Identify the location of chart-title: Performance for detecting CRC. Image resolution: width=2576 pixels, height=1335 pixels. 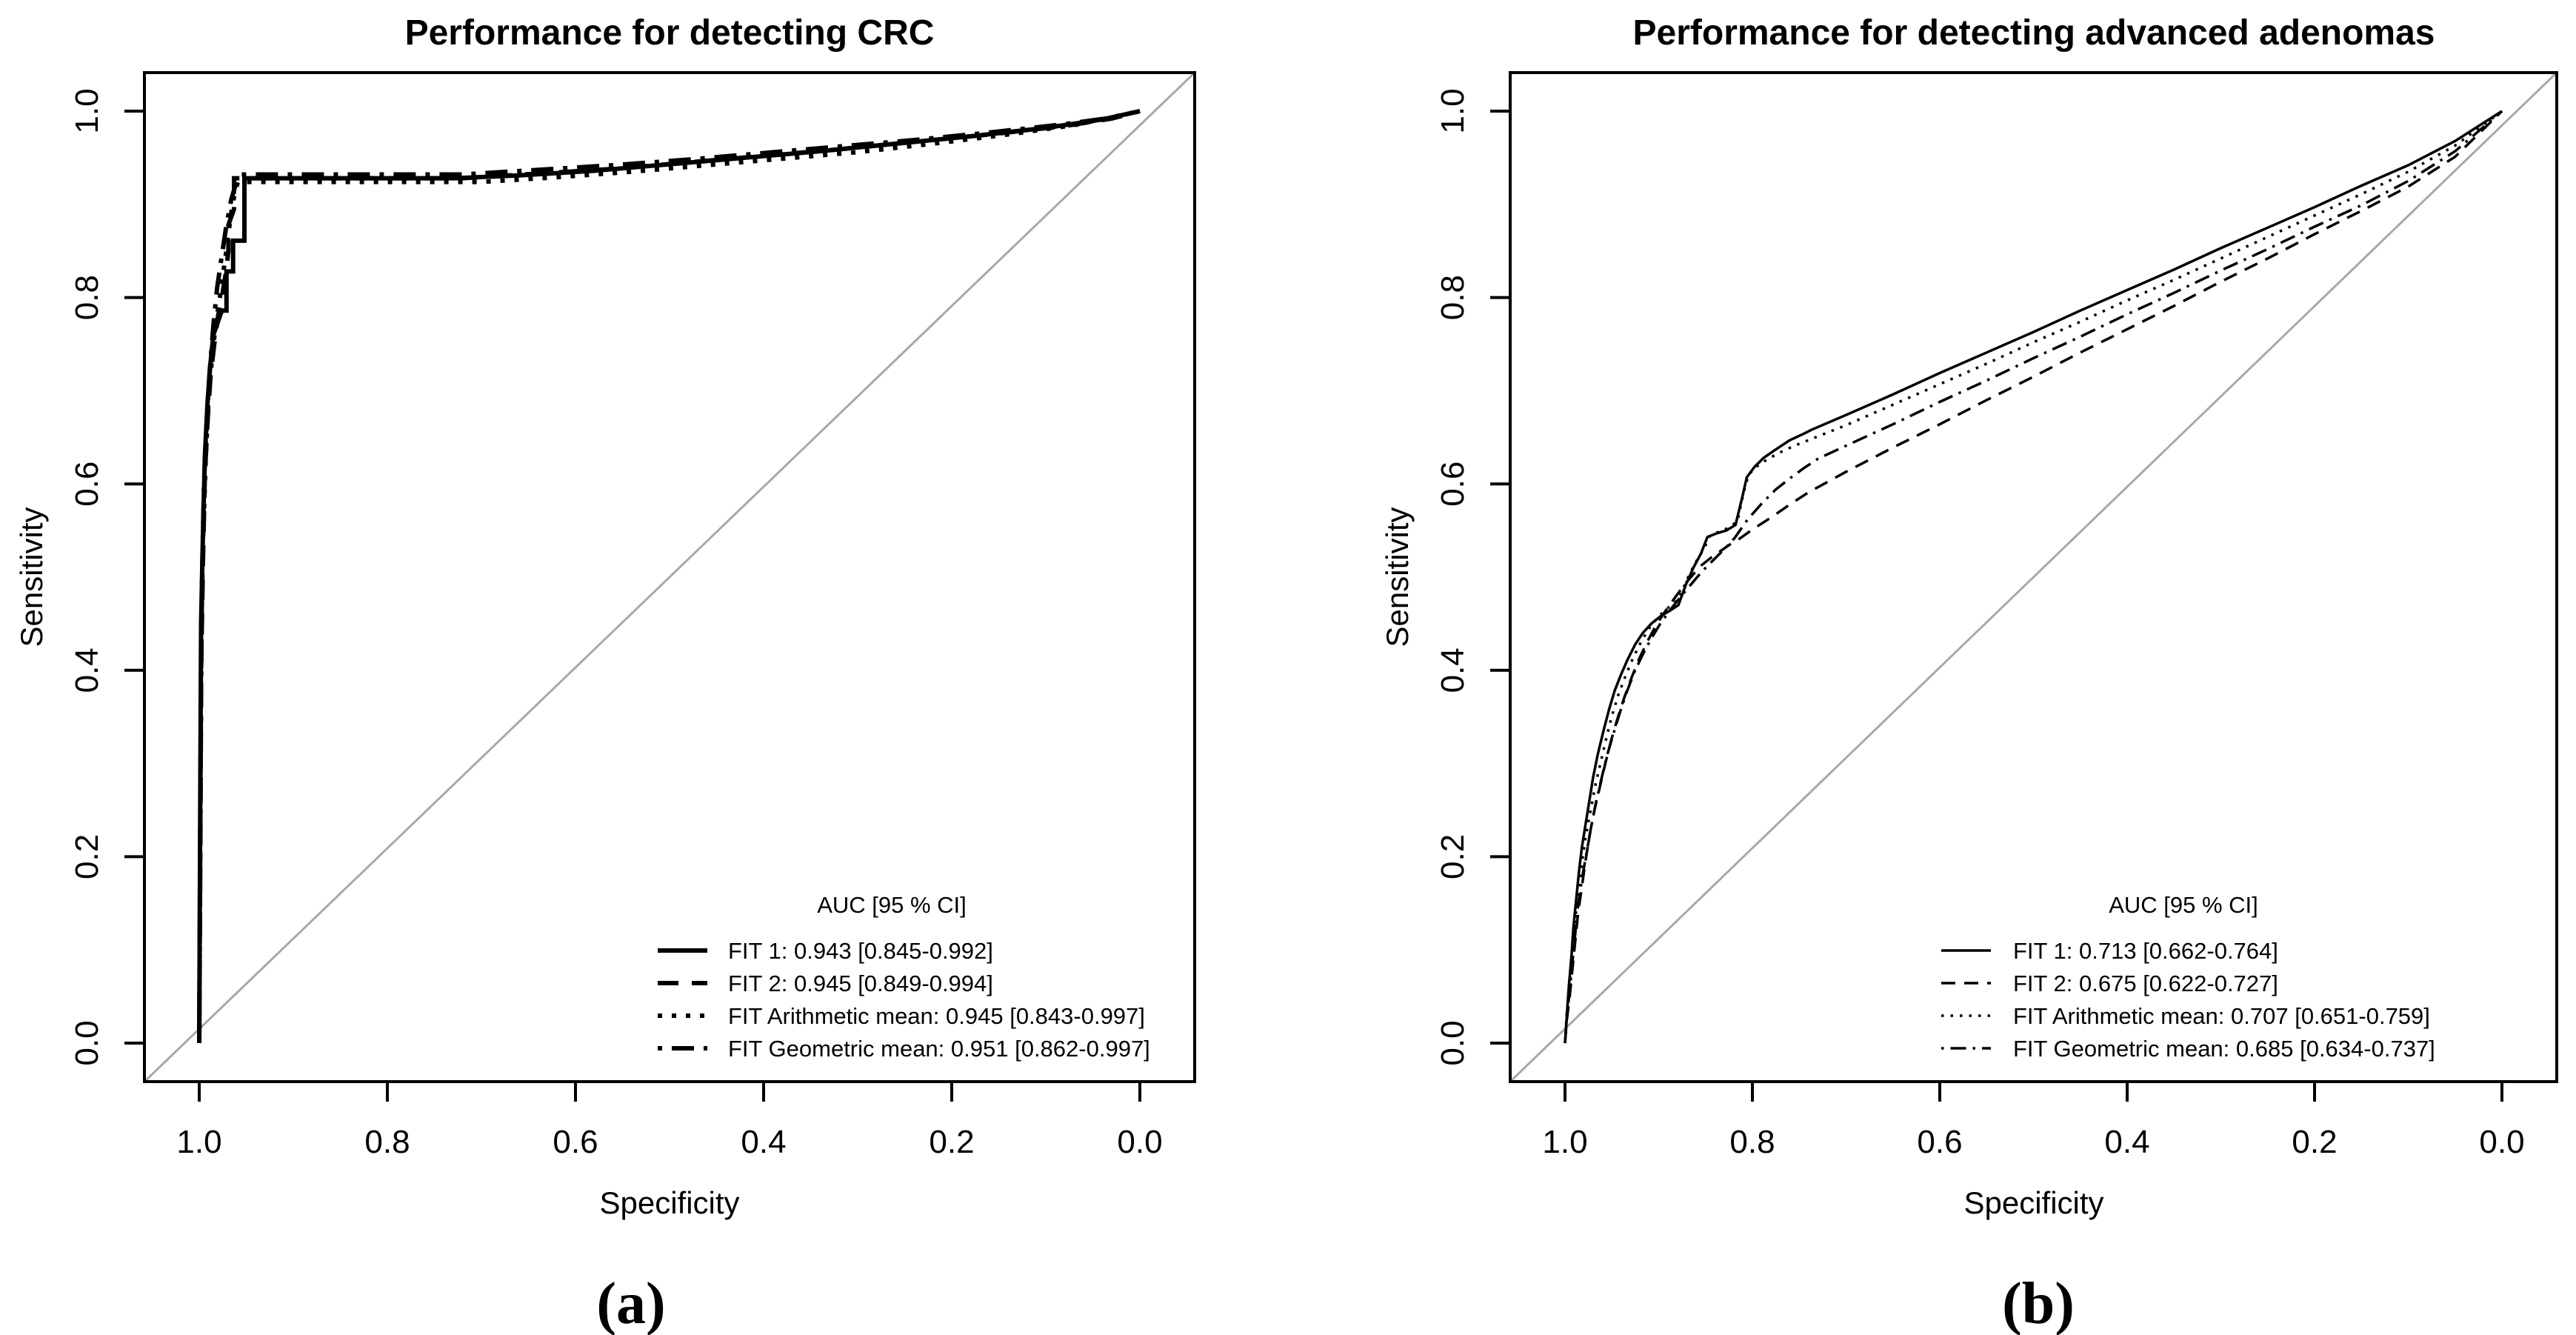
(670, 33).